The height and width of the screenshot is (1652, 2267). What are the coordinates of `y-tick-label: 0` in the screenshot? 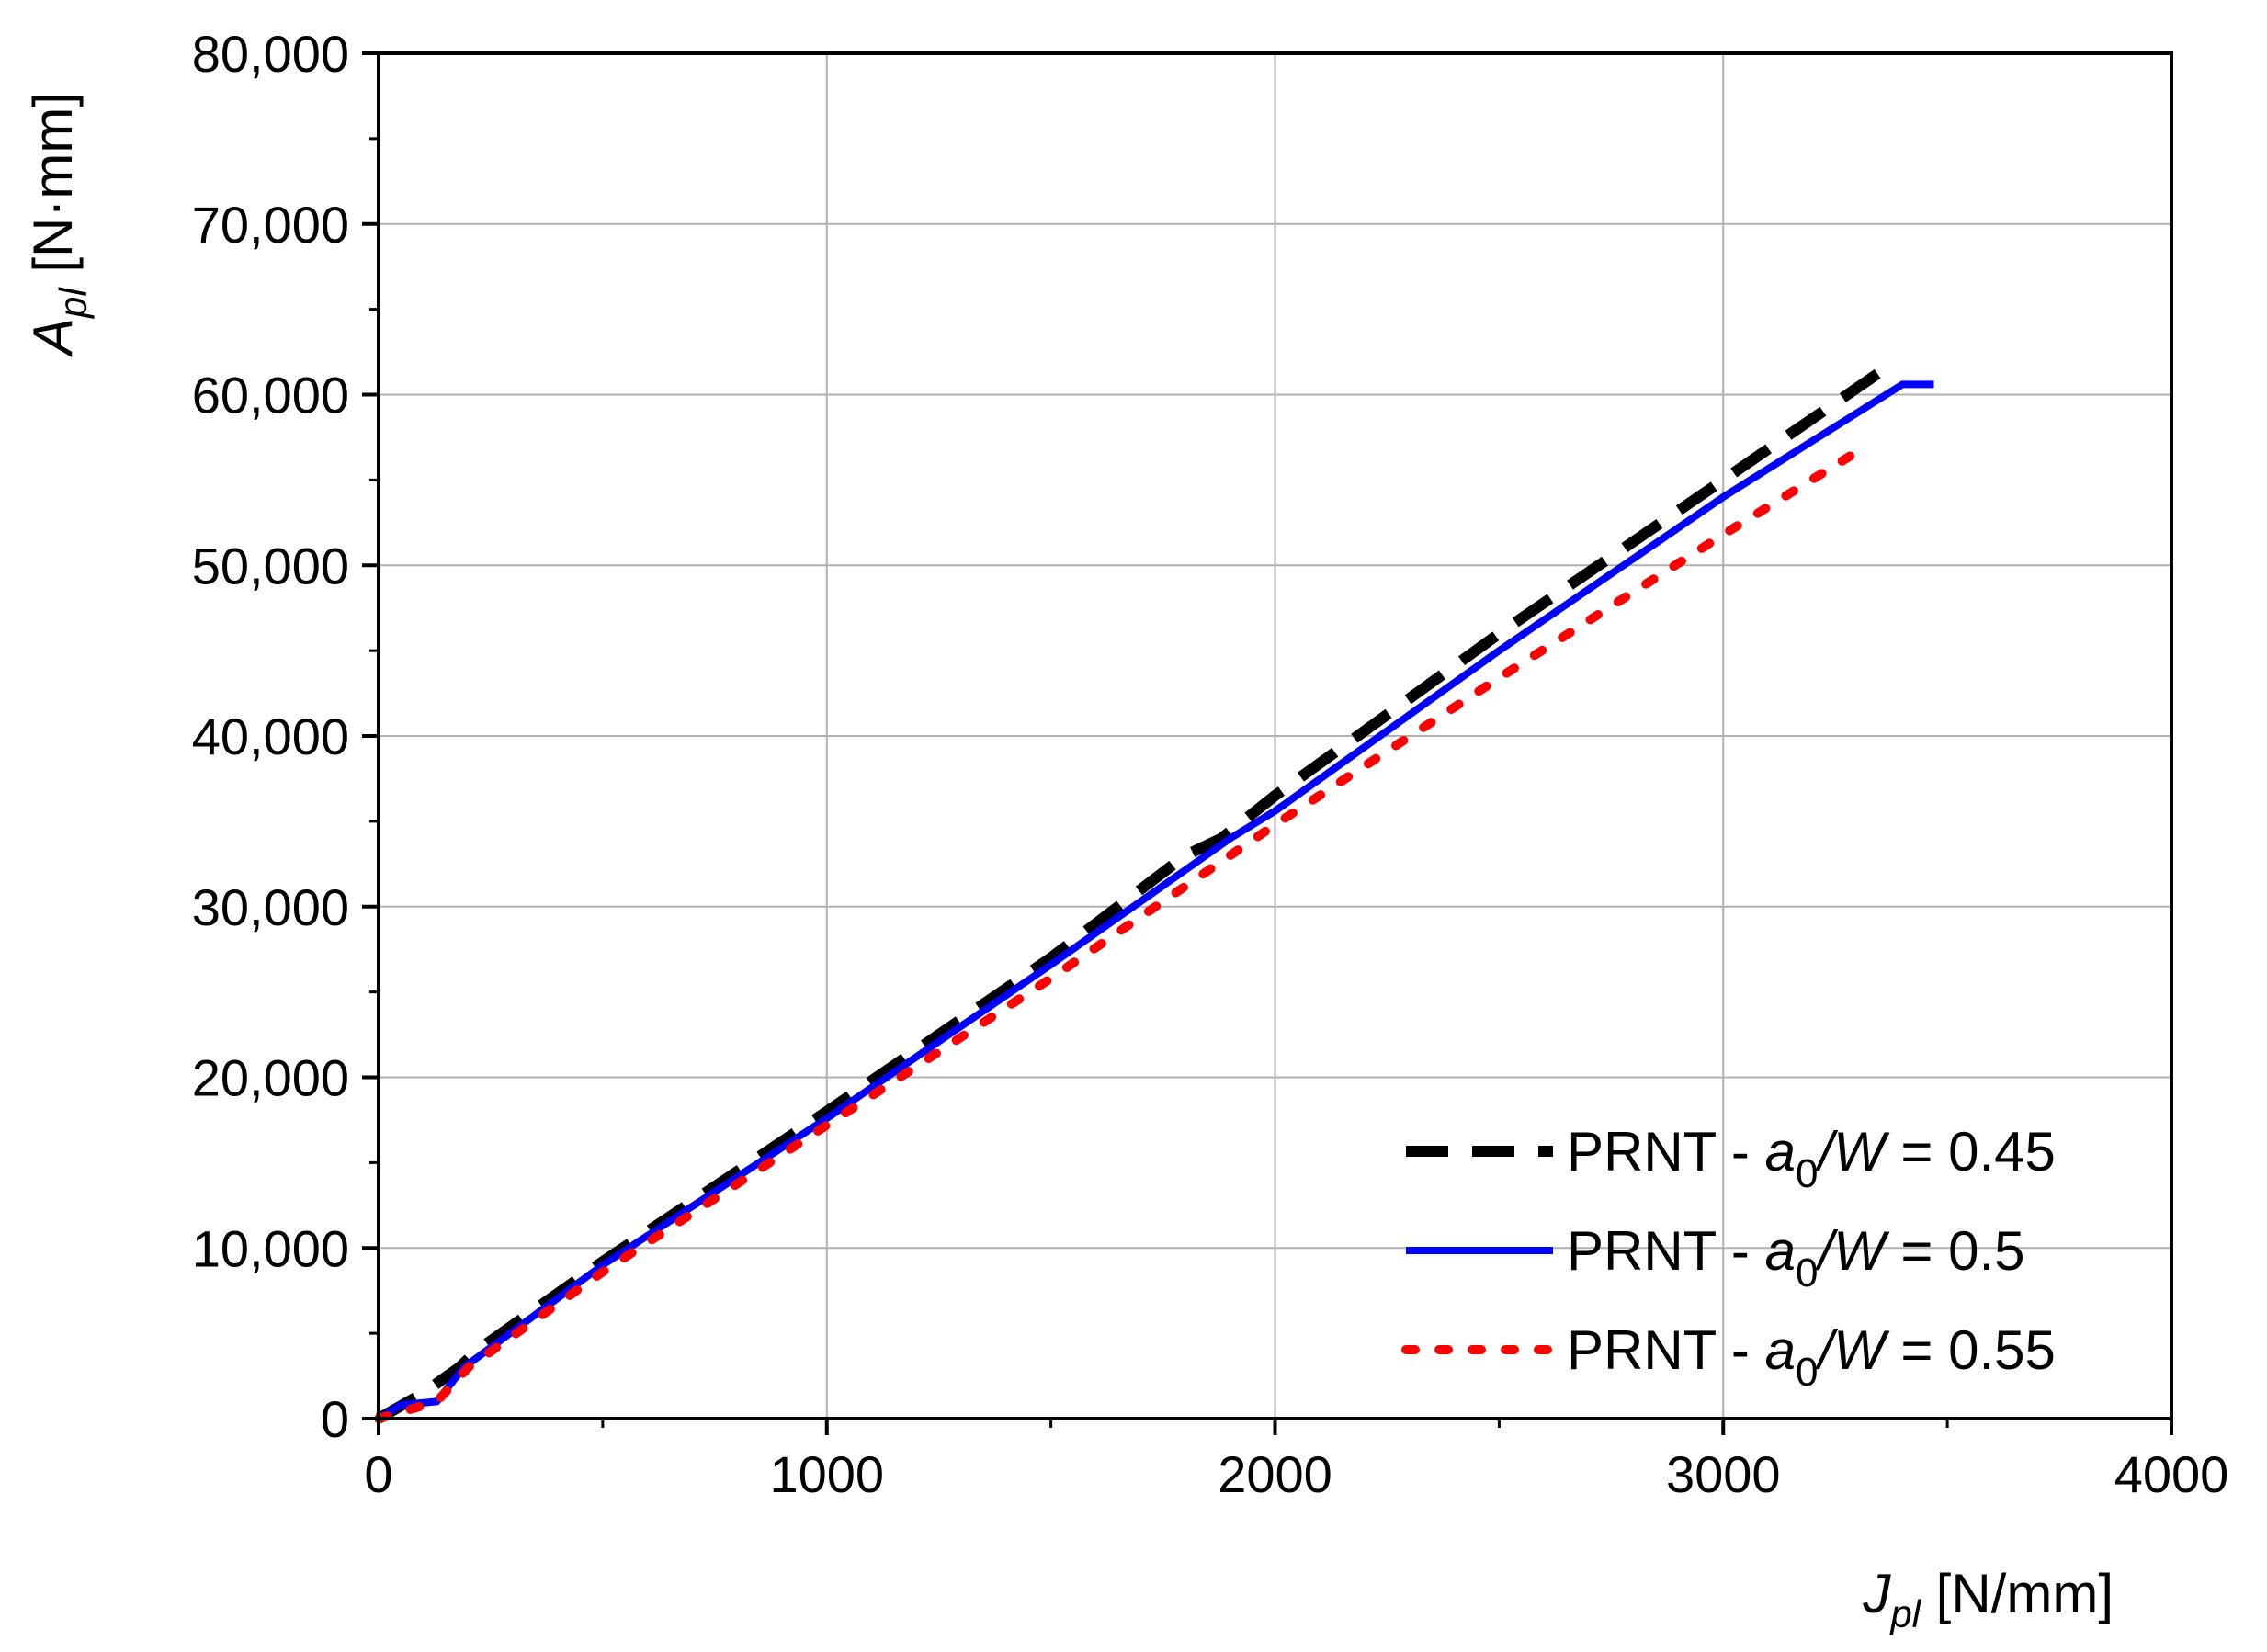 It's located at (335, 1419).